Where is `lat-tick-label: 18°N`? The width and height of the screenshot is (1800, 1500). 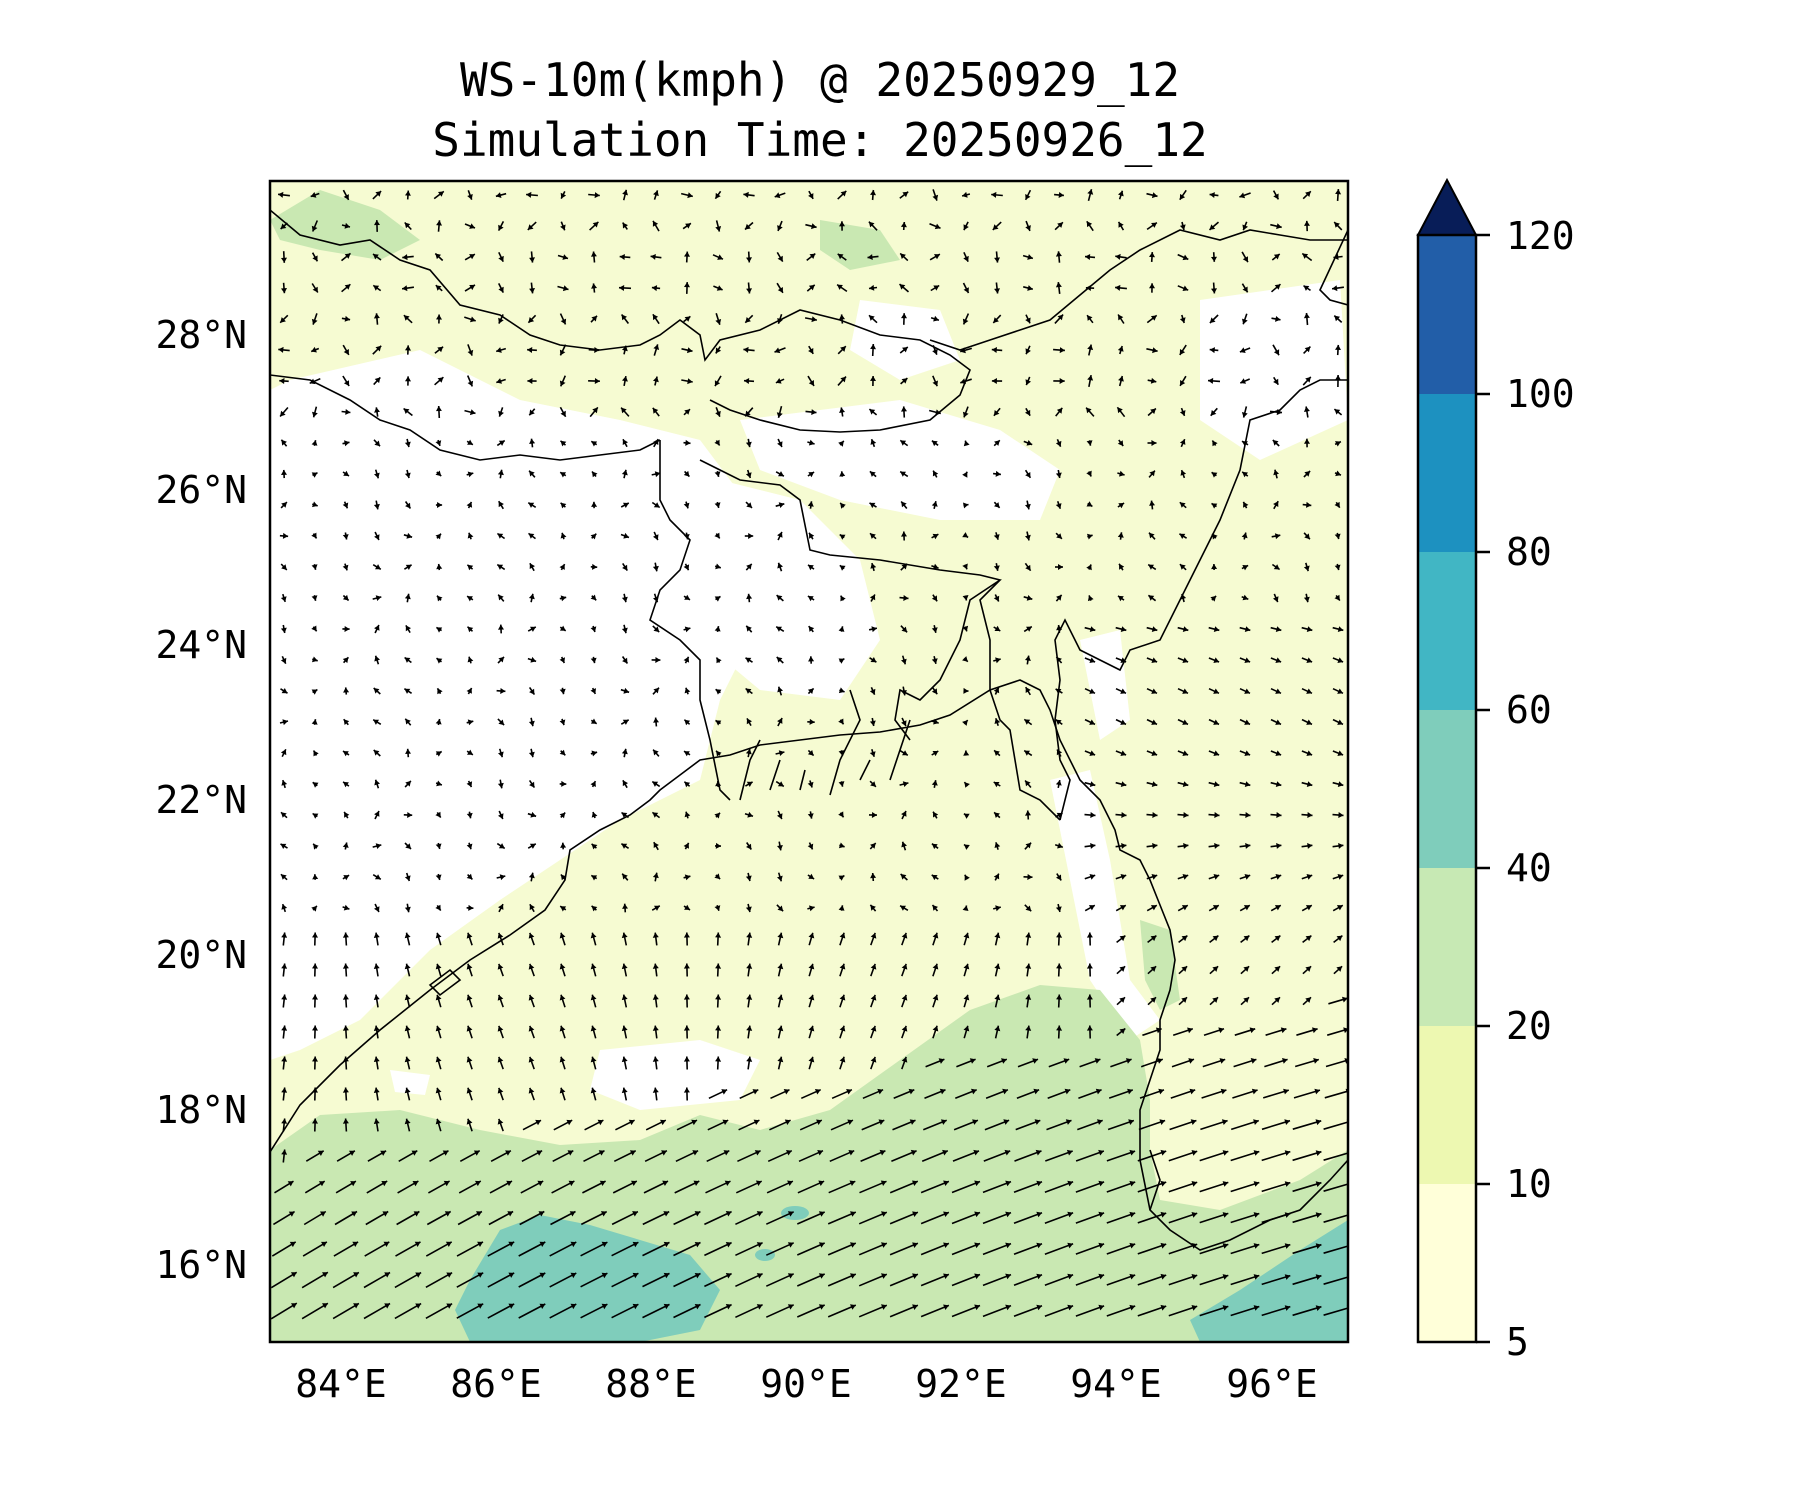 lat-tick-label: 18°N is located at coordinates (201, 1110).